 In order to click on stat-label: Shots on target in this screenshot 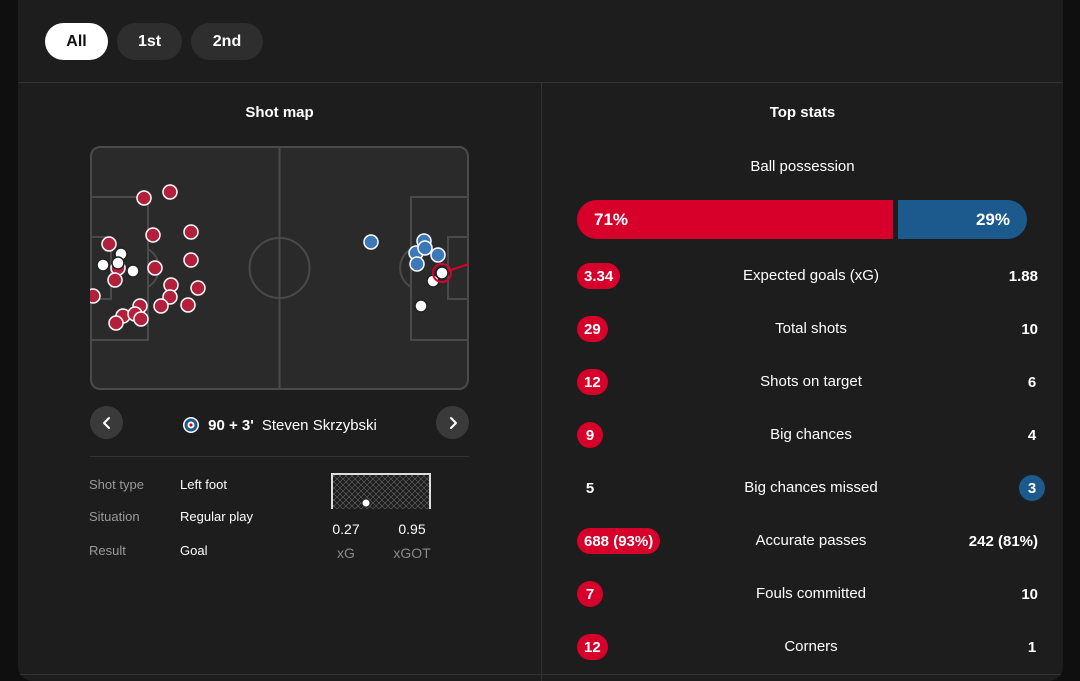, I will do `click(811, 381)`.